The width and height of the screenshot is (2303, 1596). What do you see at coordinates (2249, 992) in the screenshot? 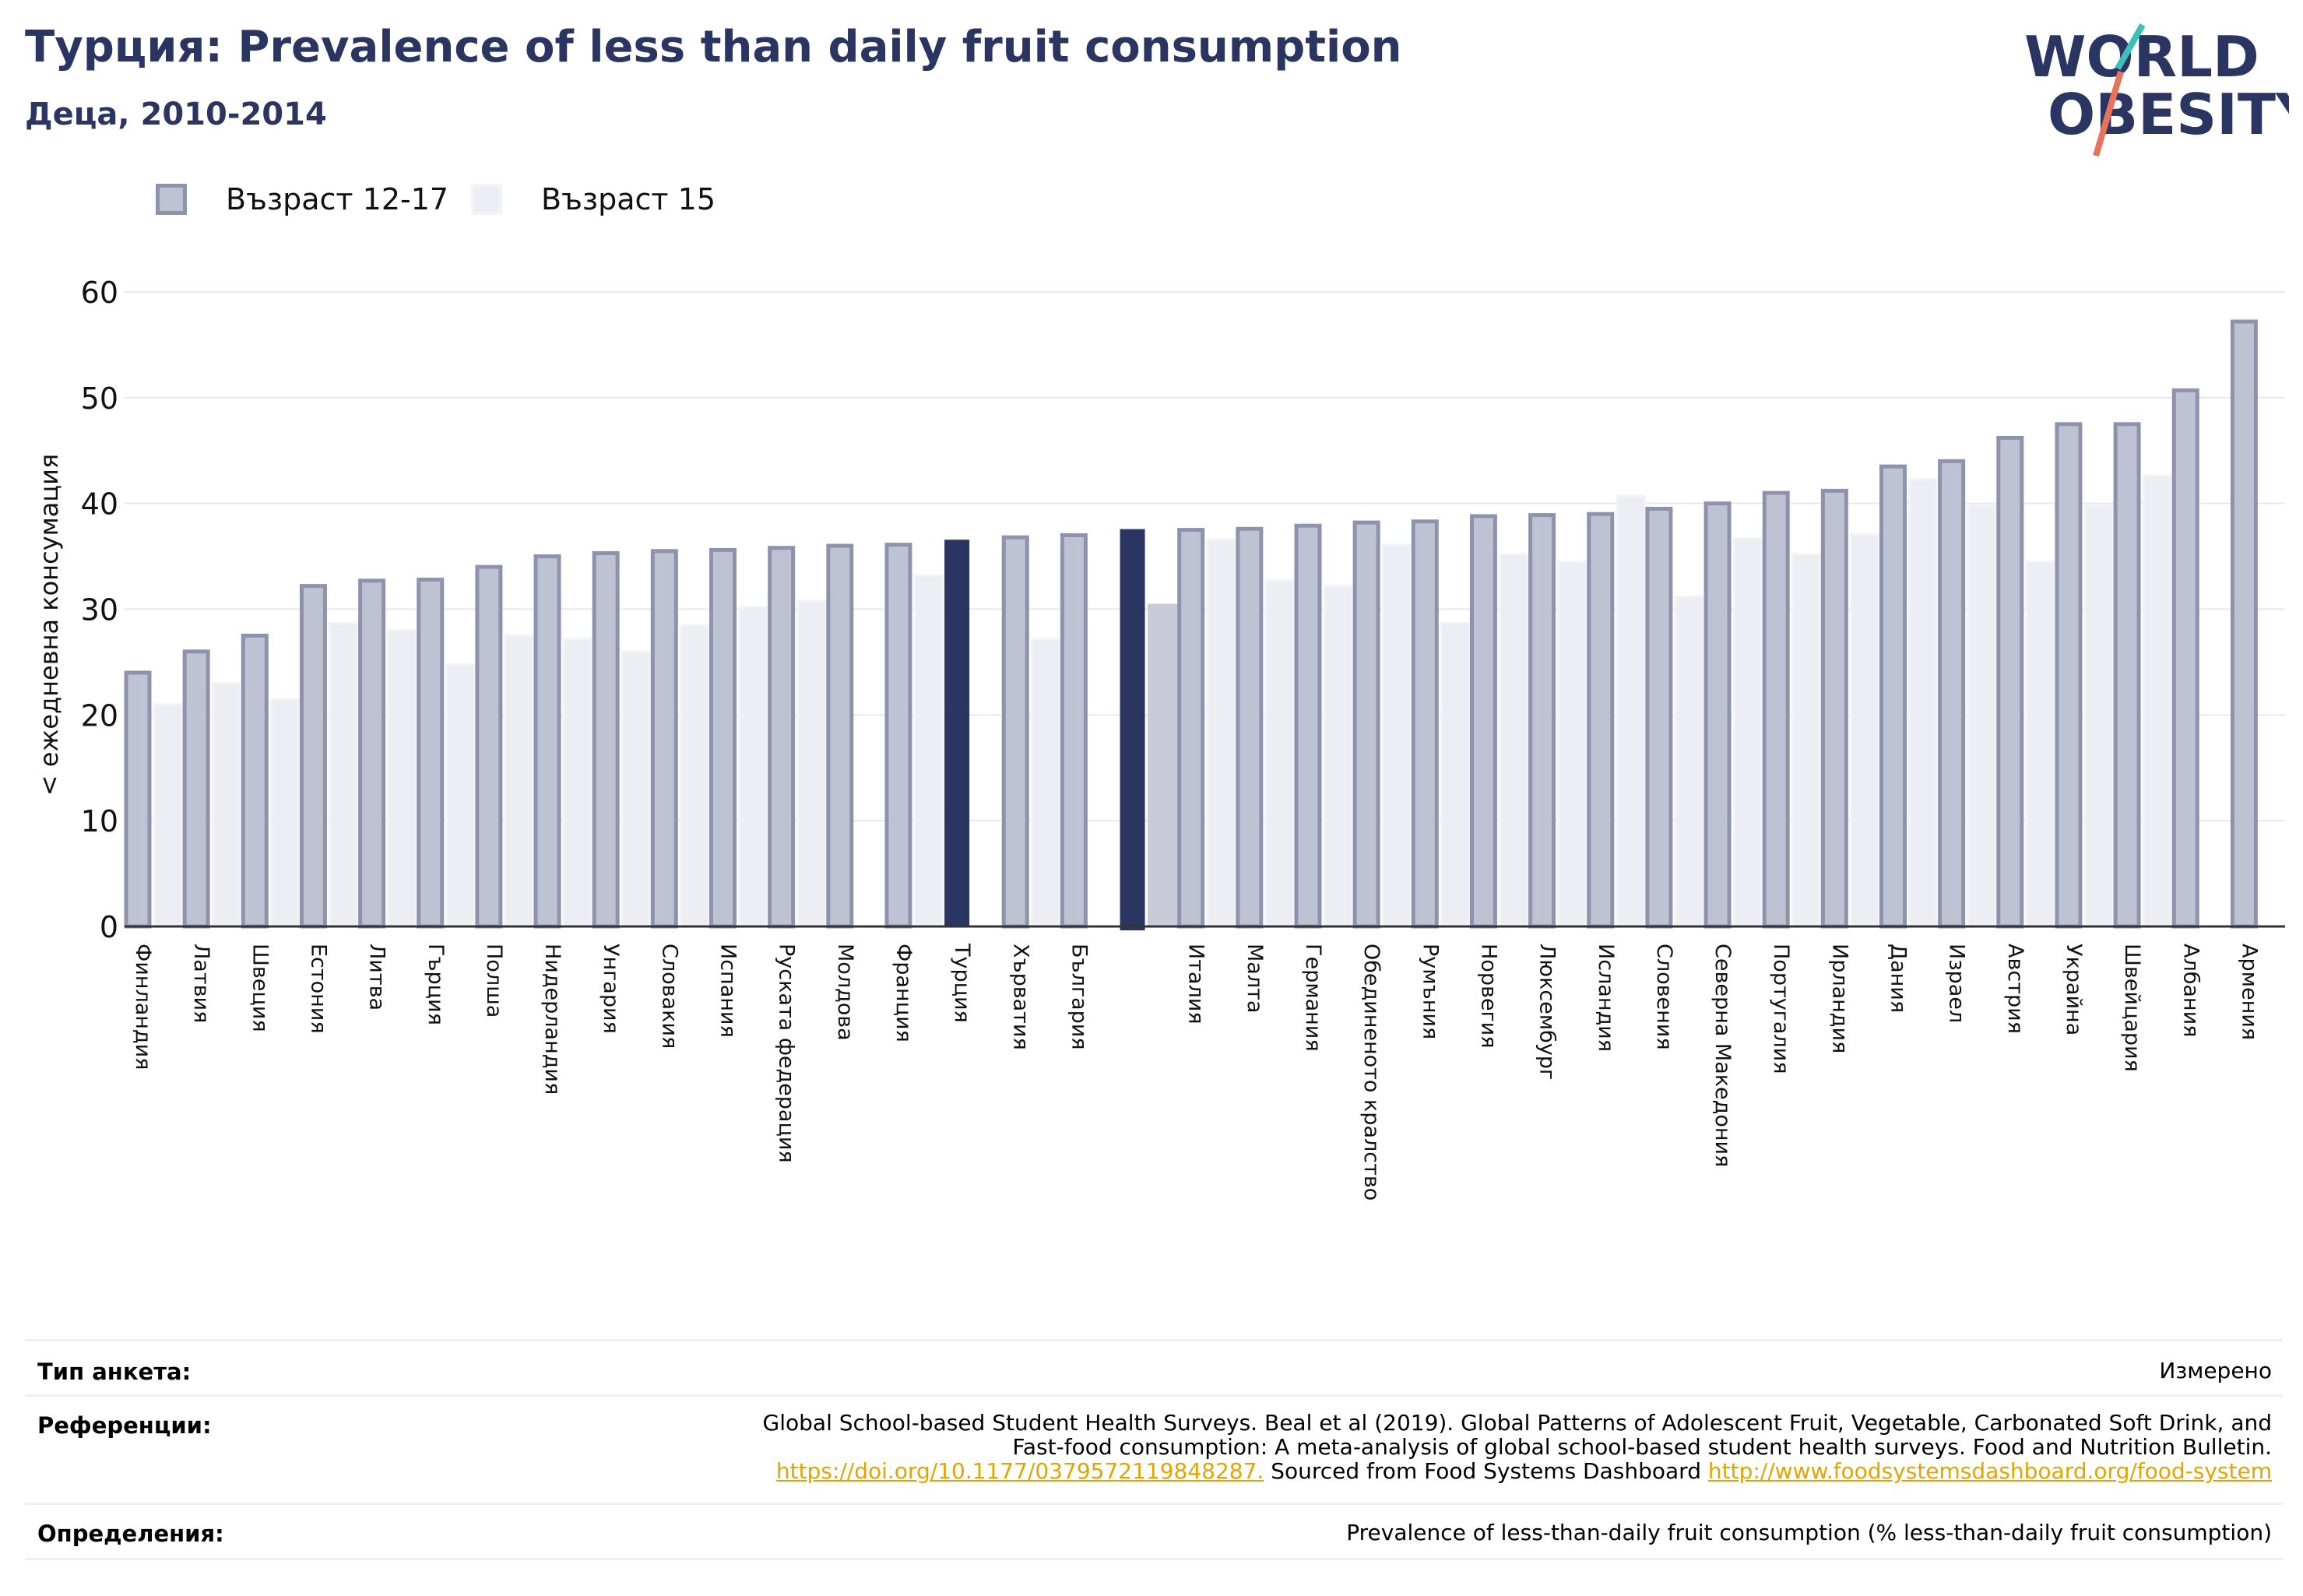
I see `x-tick-label: Армения` at bounding box center [2249, 992].